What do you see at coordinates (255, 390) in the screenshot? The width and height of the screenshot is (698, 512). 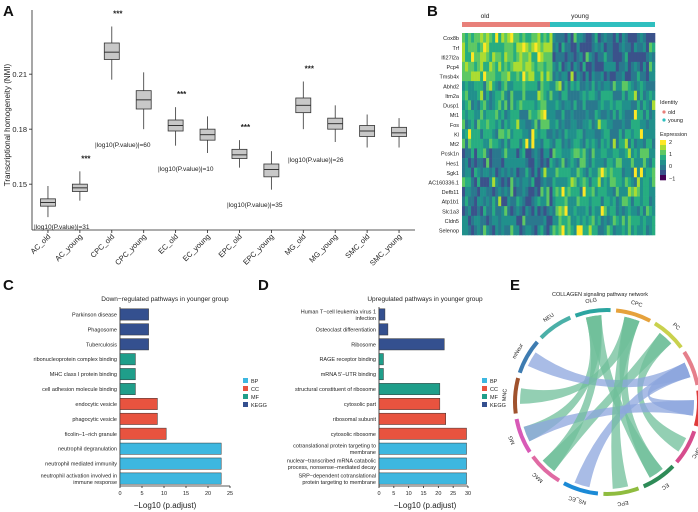 I see `legend-label-CC: CC` at bounding box center [255, 390].